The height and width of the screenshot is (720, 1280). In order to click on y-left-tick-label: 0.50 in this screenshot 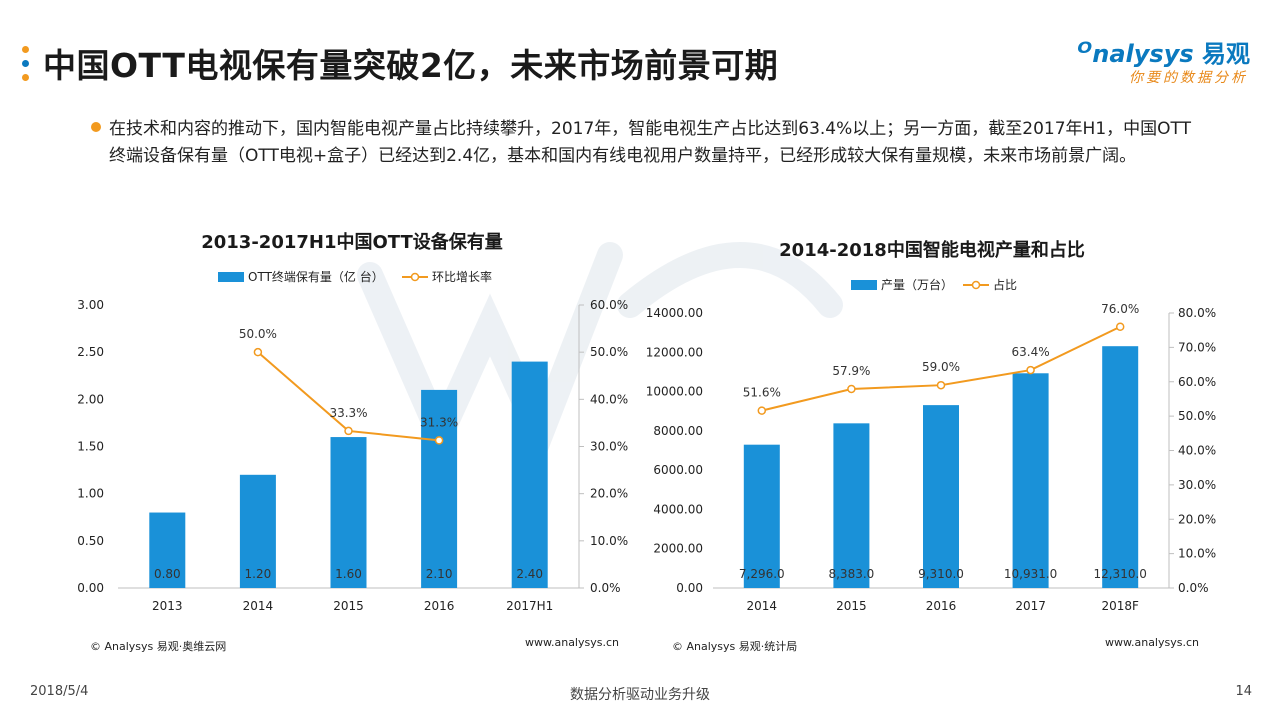, I will do `click(90, 541)`.